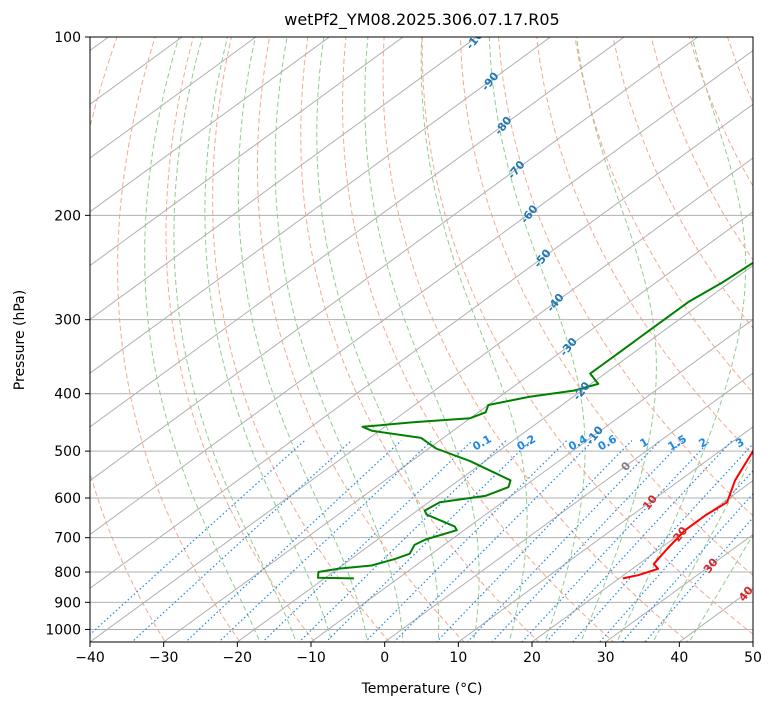  I want to click on y-tick-label: 500, so click(67, 452).